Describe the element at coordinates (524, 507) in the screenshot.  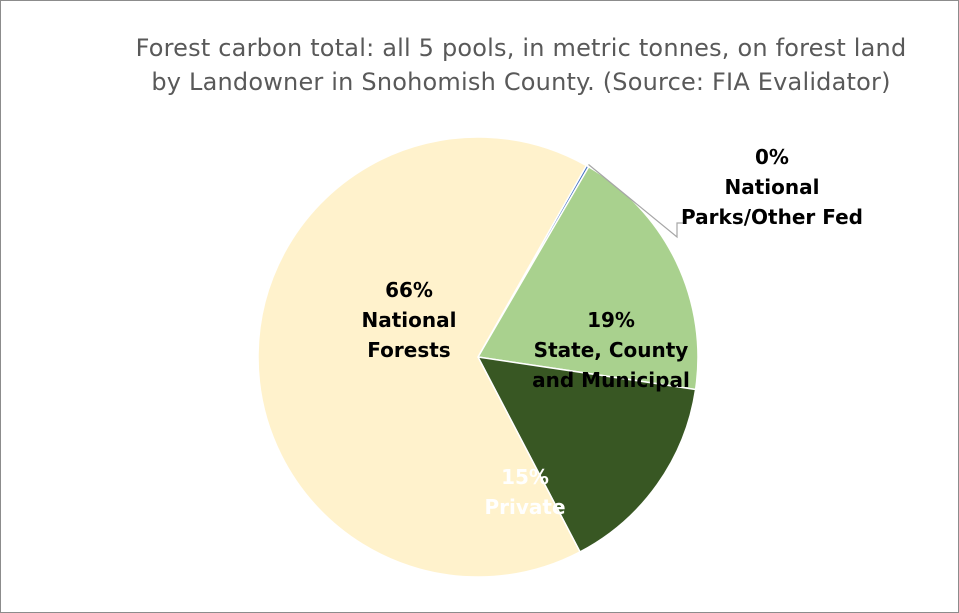
I see `data-label-category: Private` at that location.